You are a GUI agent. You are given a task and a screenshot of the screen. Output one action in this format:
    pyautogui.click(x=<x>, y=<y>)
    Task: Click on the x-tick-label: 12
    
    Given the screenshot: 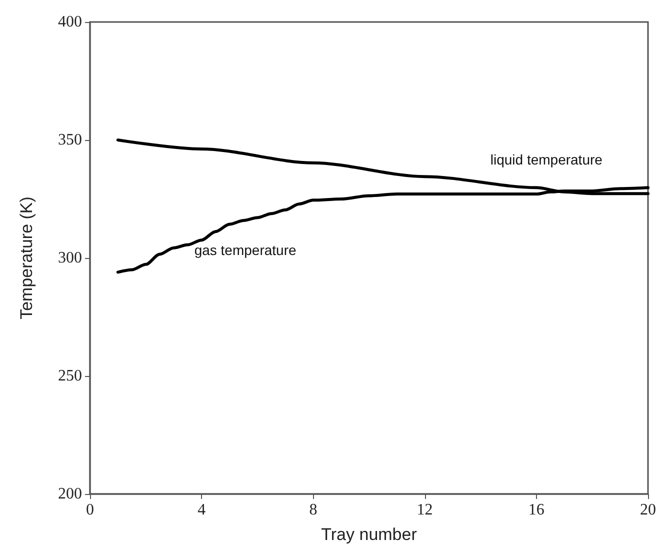 What is the action you would take?
    pyautogui.click(x=424, y=510)
    